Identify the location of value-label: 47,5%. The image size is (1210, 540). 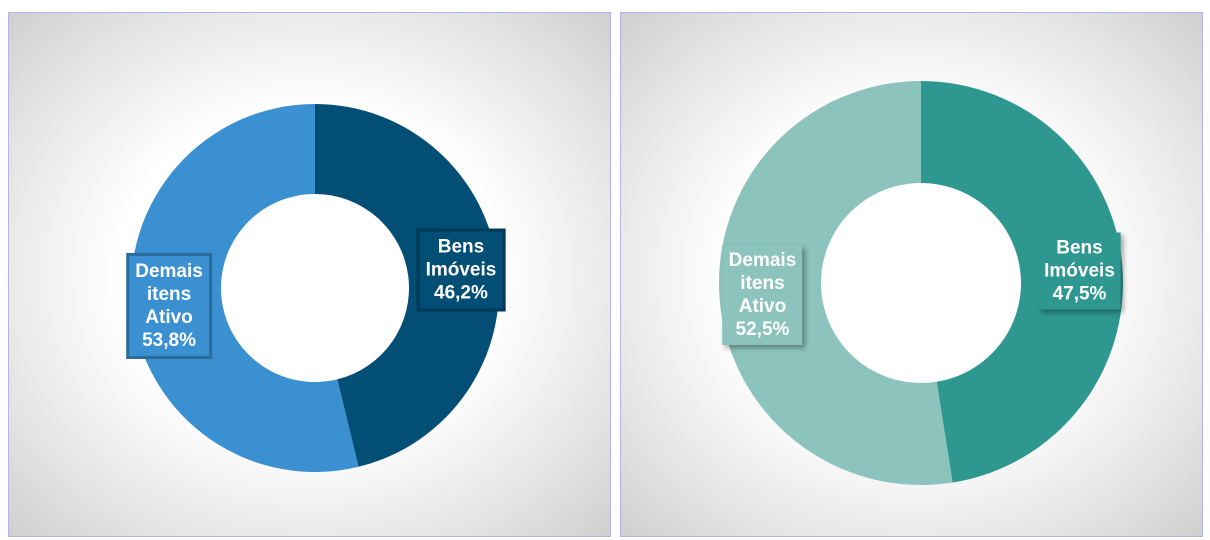
(1079, 294).